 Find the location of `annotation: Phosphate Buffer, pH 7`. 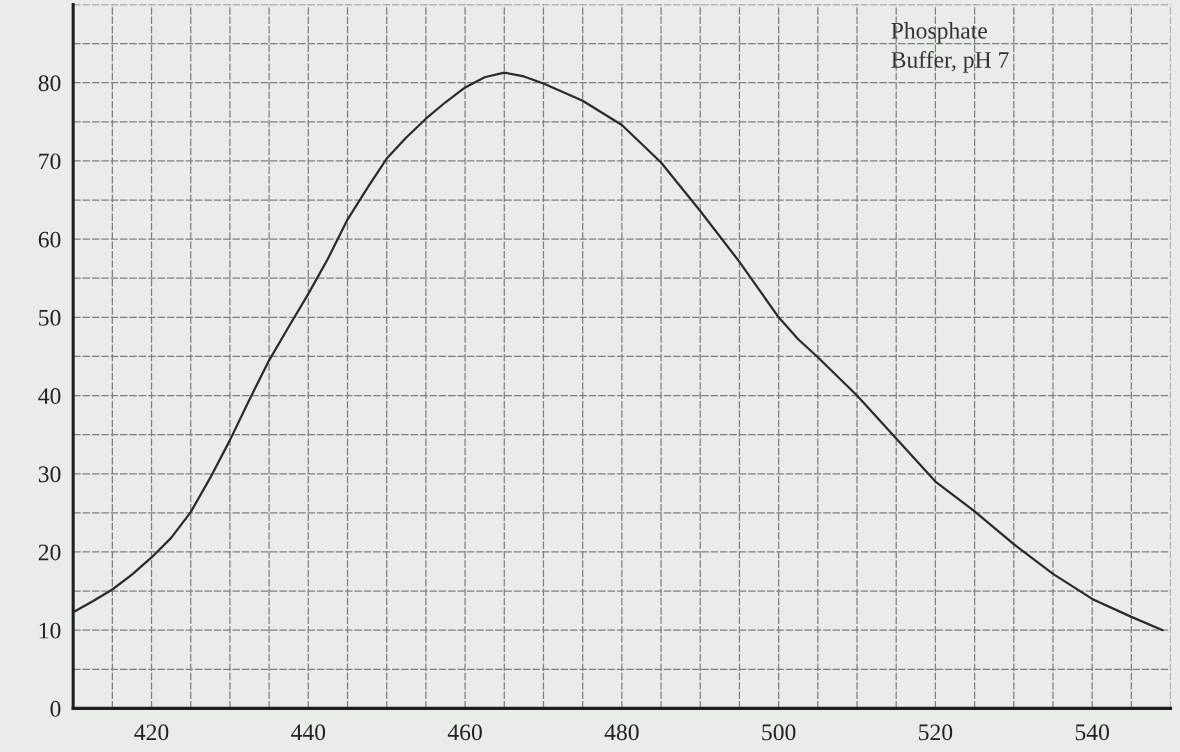

annotation: Phosphate Buffer, pH 7 is located at coordinates (950, 47).